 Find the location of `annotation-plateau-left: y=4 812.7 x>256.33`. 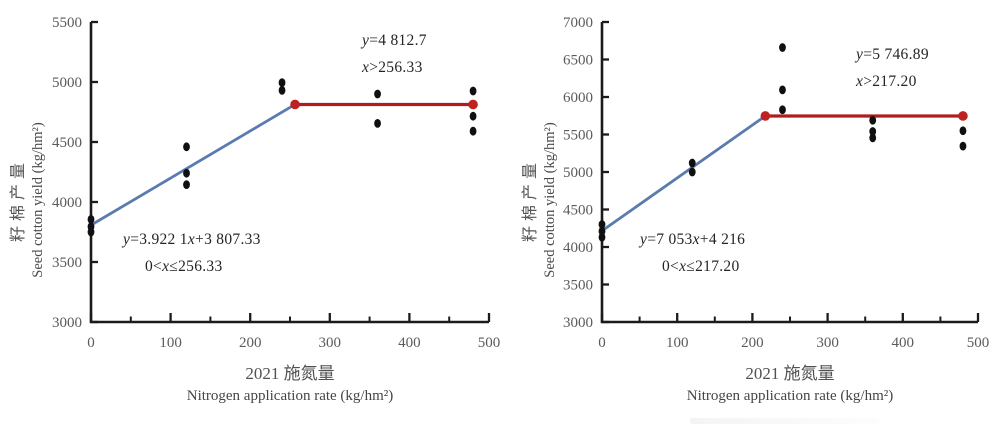

annotation-plateau-left: y=4 812.7 x>256.33 is located at coordinates (394, 54).